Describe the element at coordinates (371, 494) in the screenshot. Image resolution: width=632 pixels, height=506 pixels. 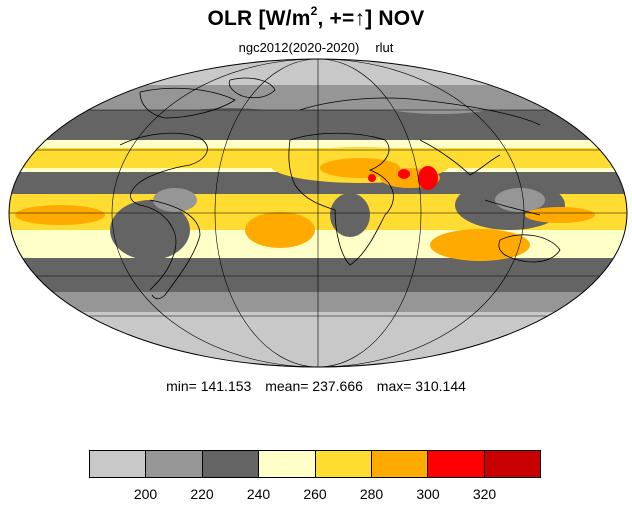
I see `colorbar-tick-label: 280` at that location.